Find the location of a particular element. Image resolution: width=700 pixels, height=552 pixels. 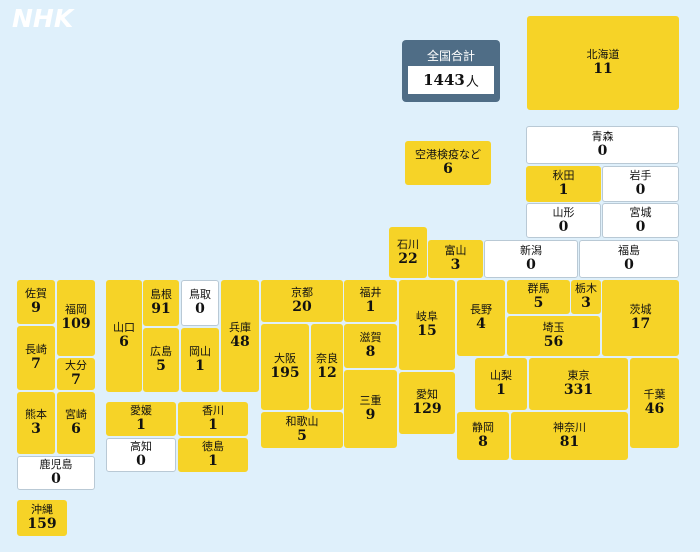

prefecture-cell-fukuoka: 福岡 109 is located at coordinates (76, 318).